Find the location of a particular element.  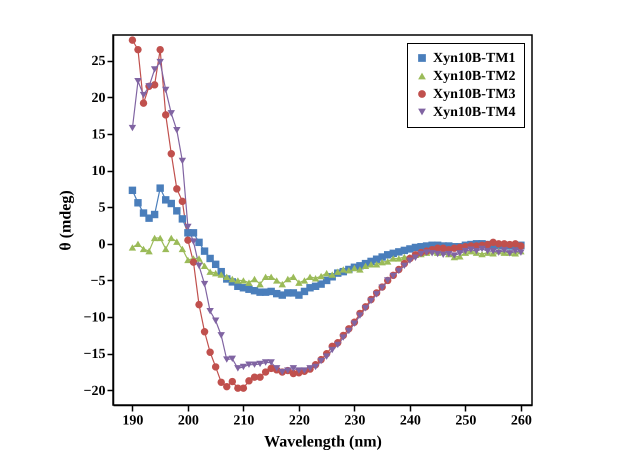

y-tick-label: −20 is located at coordinates (95, 391).